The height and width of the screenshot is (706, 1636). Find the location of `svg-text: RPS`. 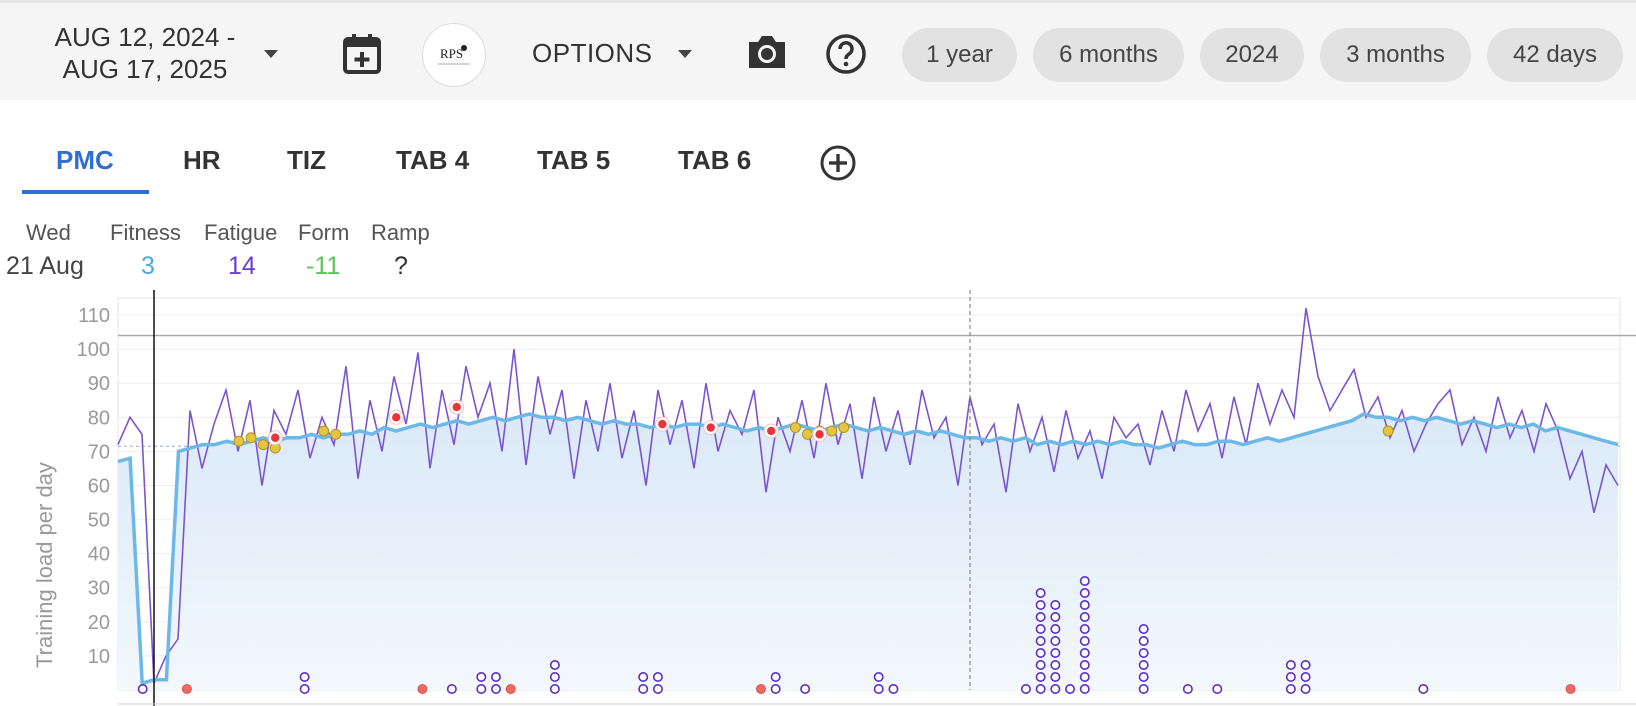

svg-text: RPS is located at coordinates (451, 53).